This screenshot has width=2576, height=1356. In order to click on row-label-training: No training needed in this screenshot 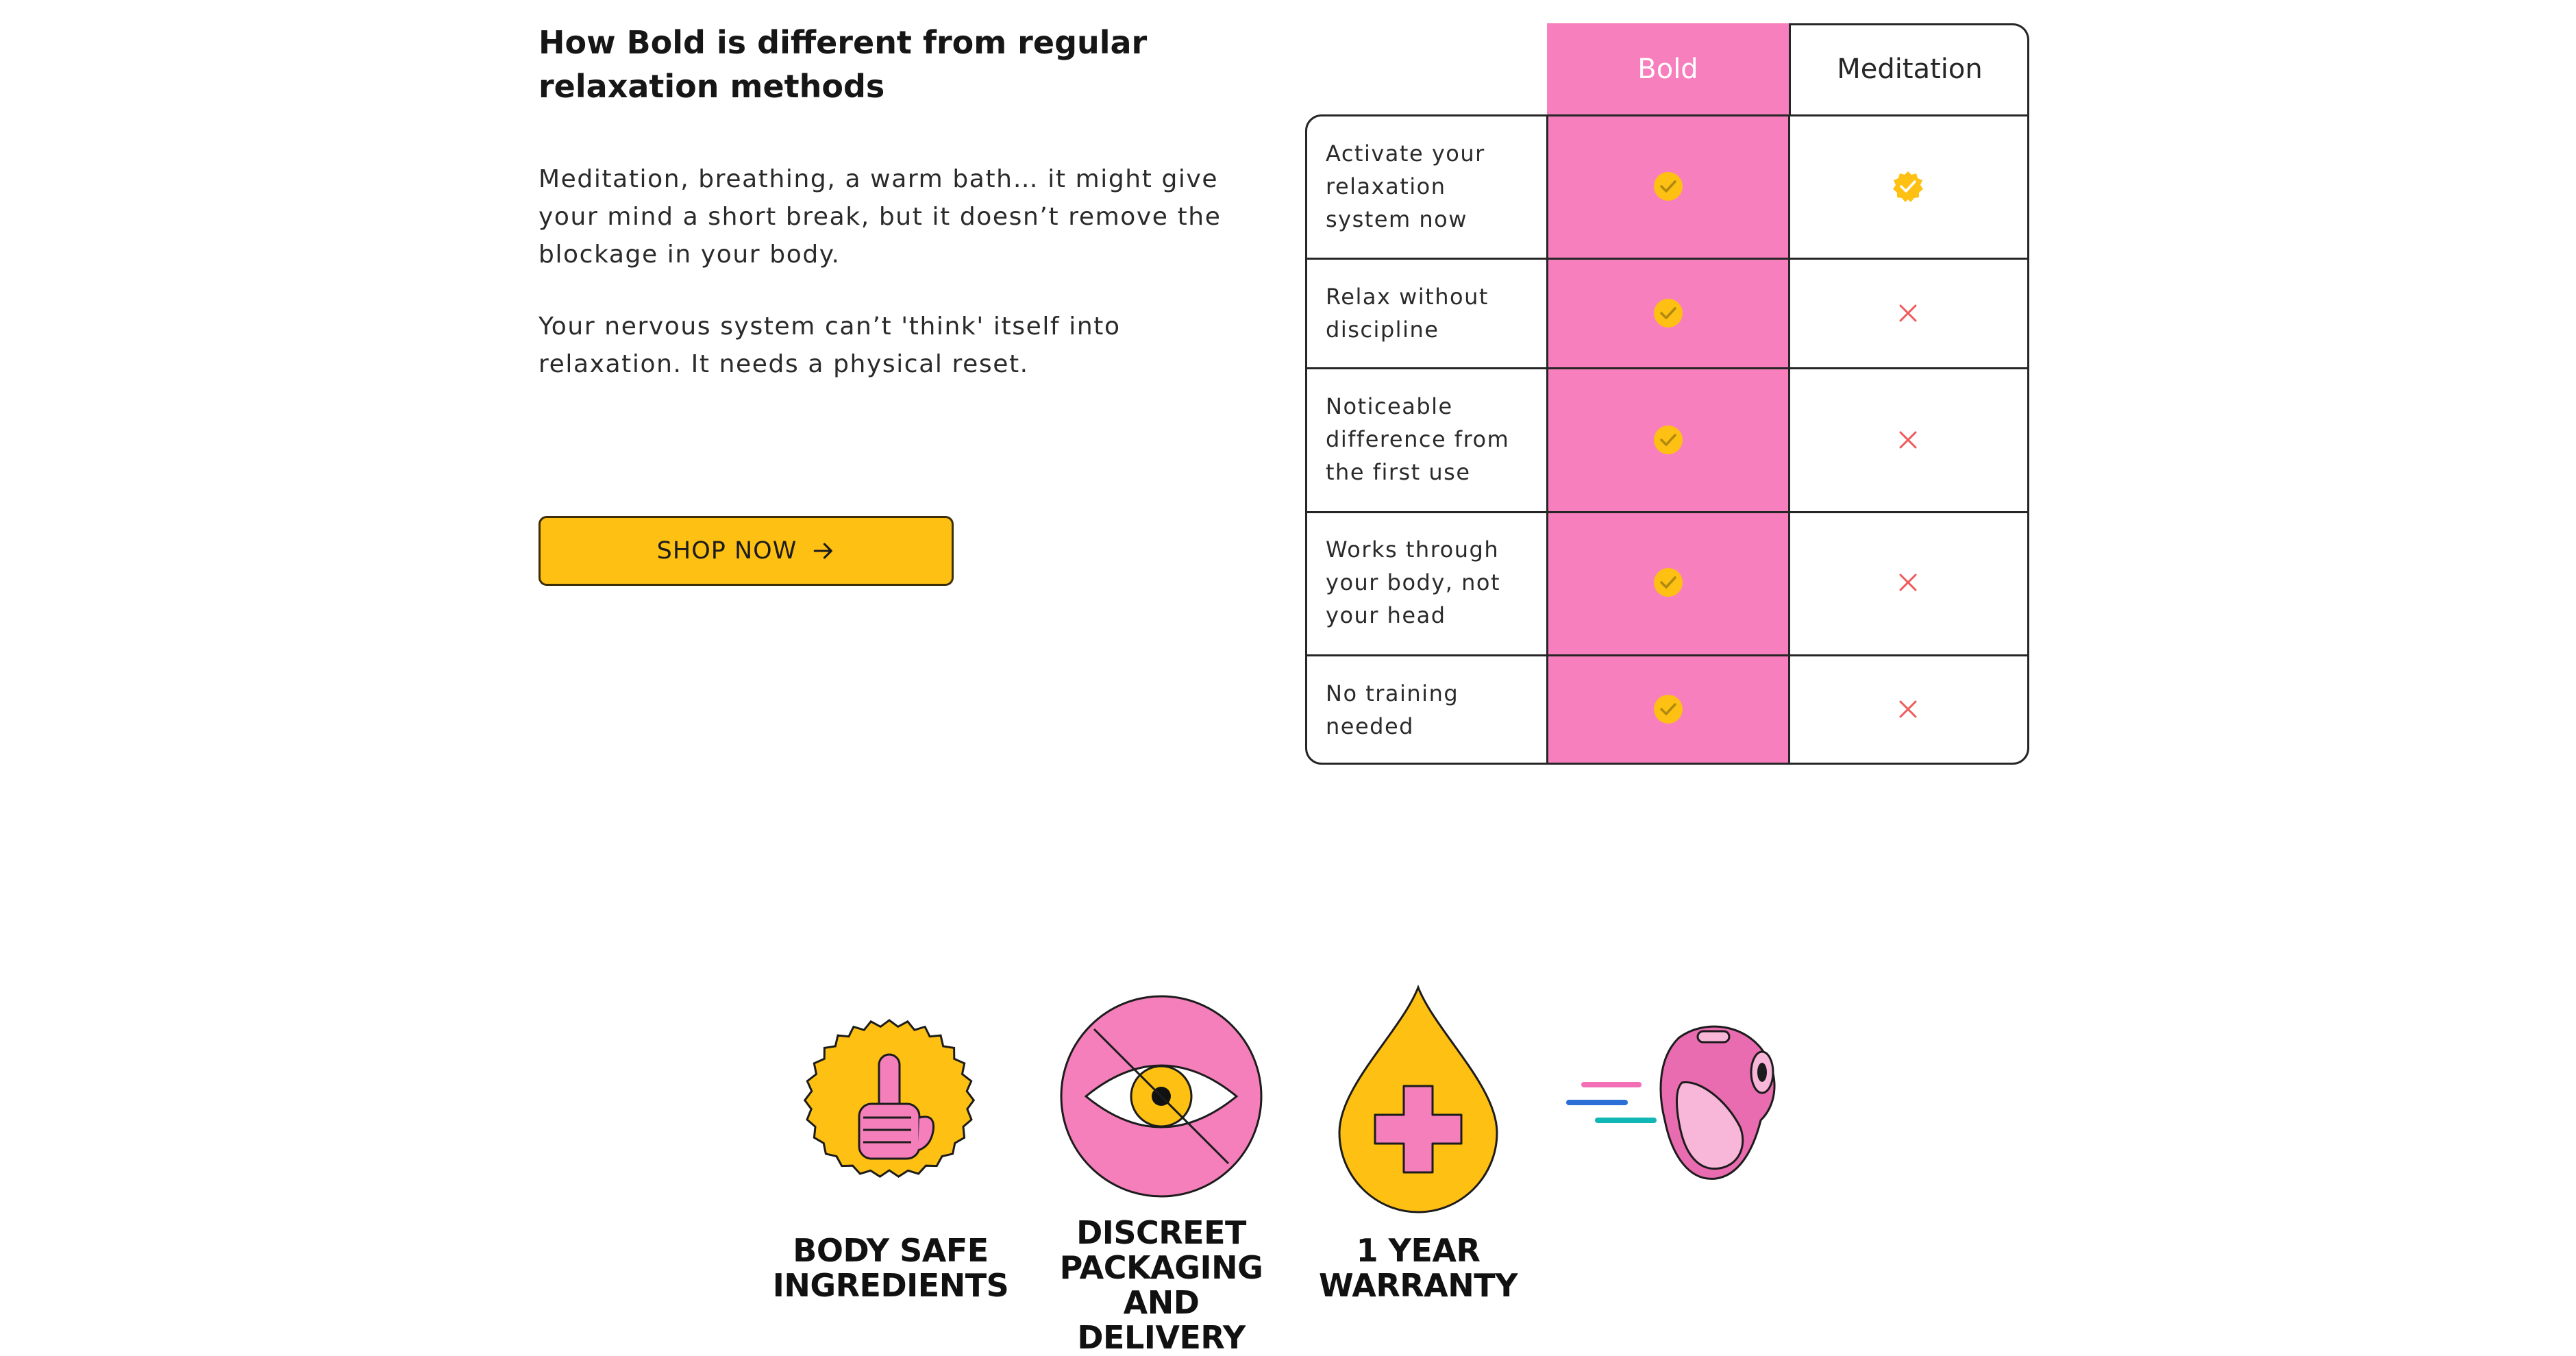, I will do `click(1392, 709)`.